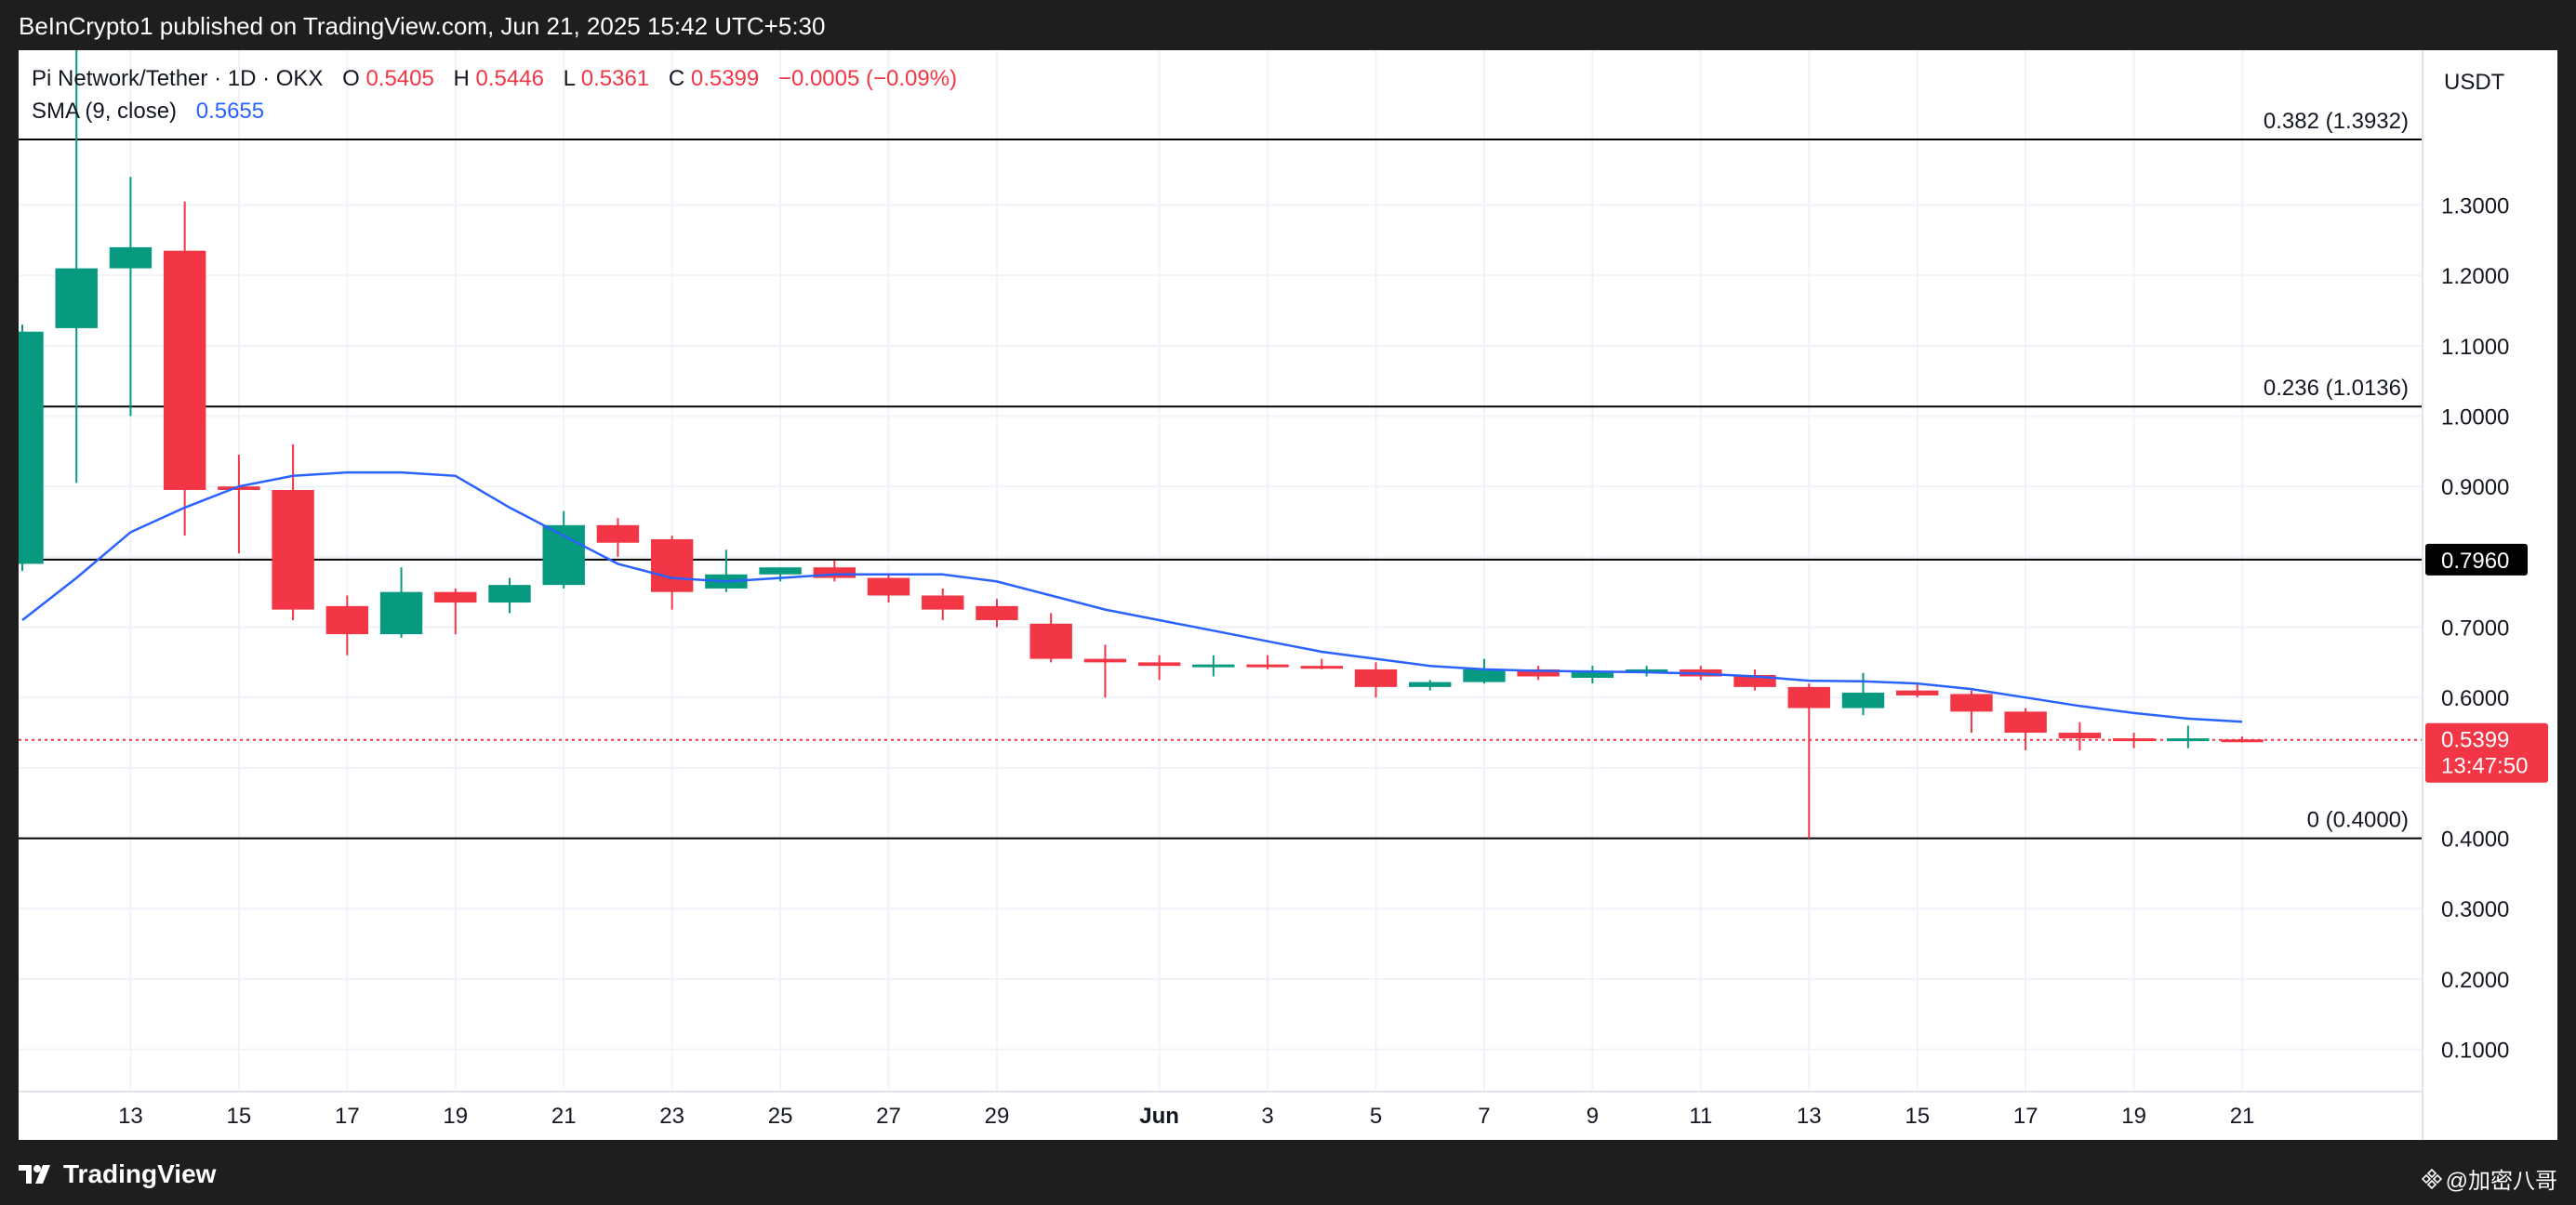  I want to click on price-tick-label: 1.3000, so click(2475, 205).